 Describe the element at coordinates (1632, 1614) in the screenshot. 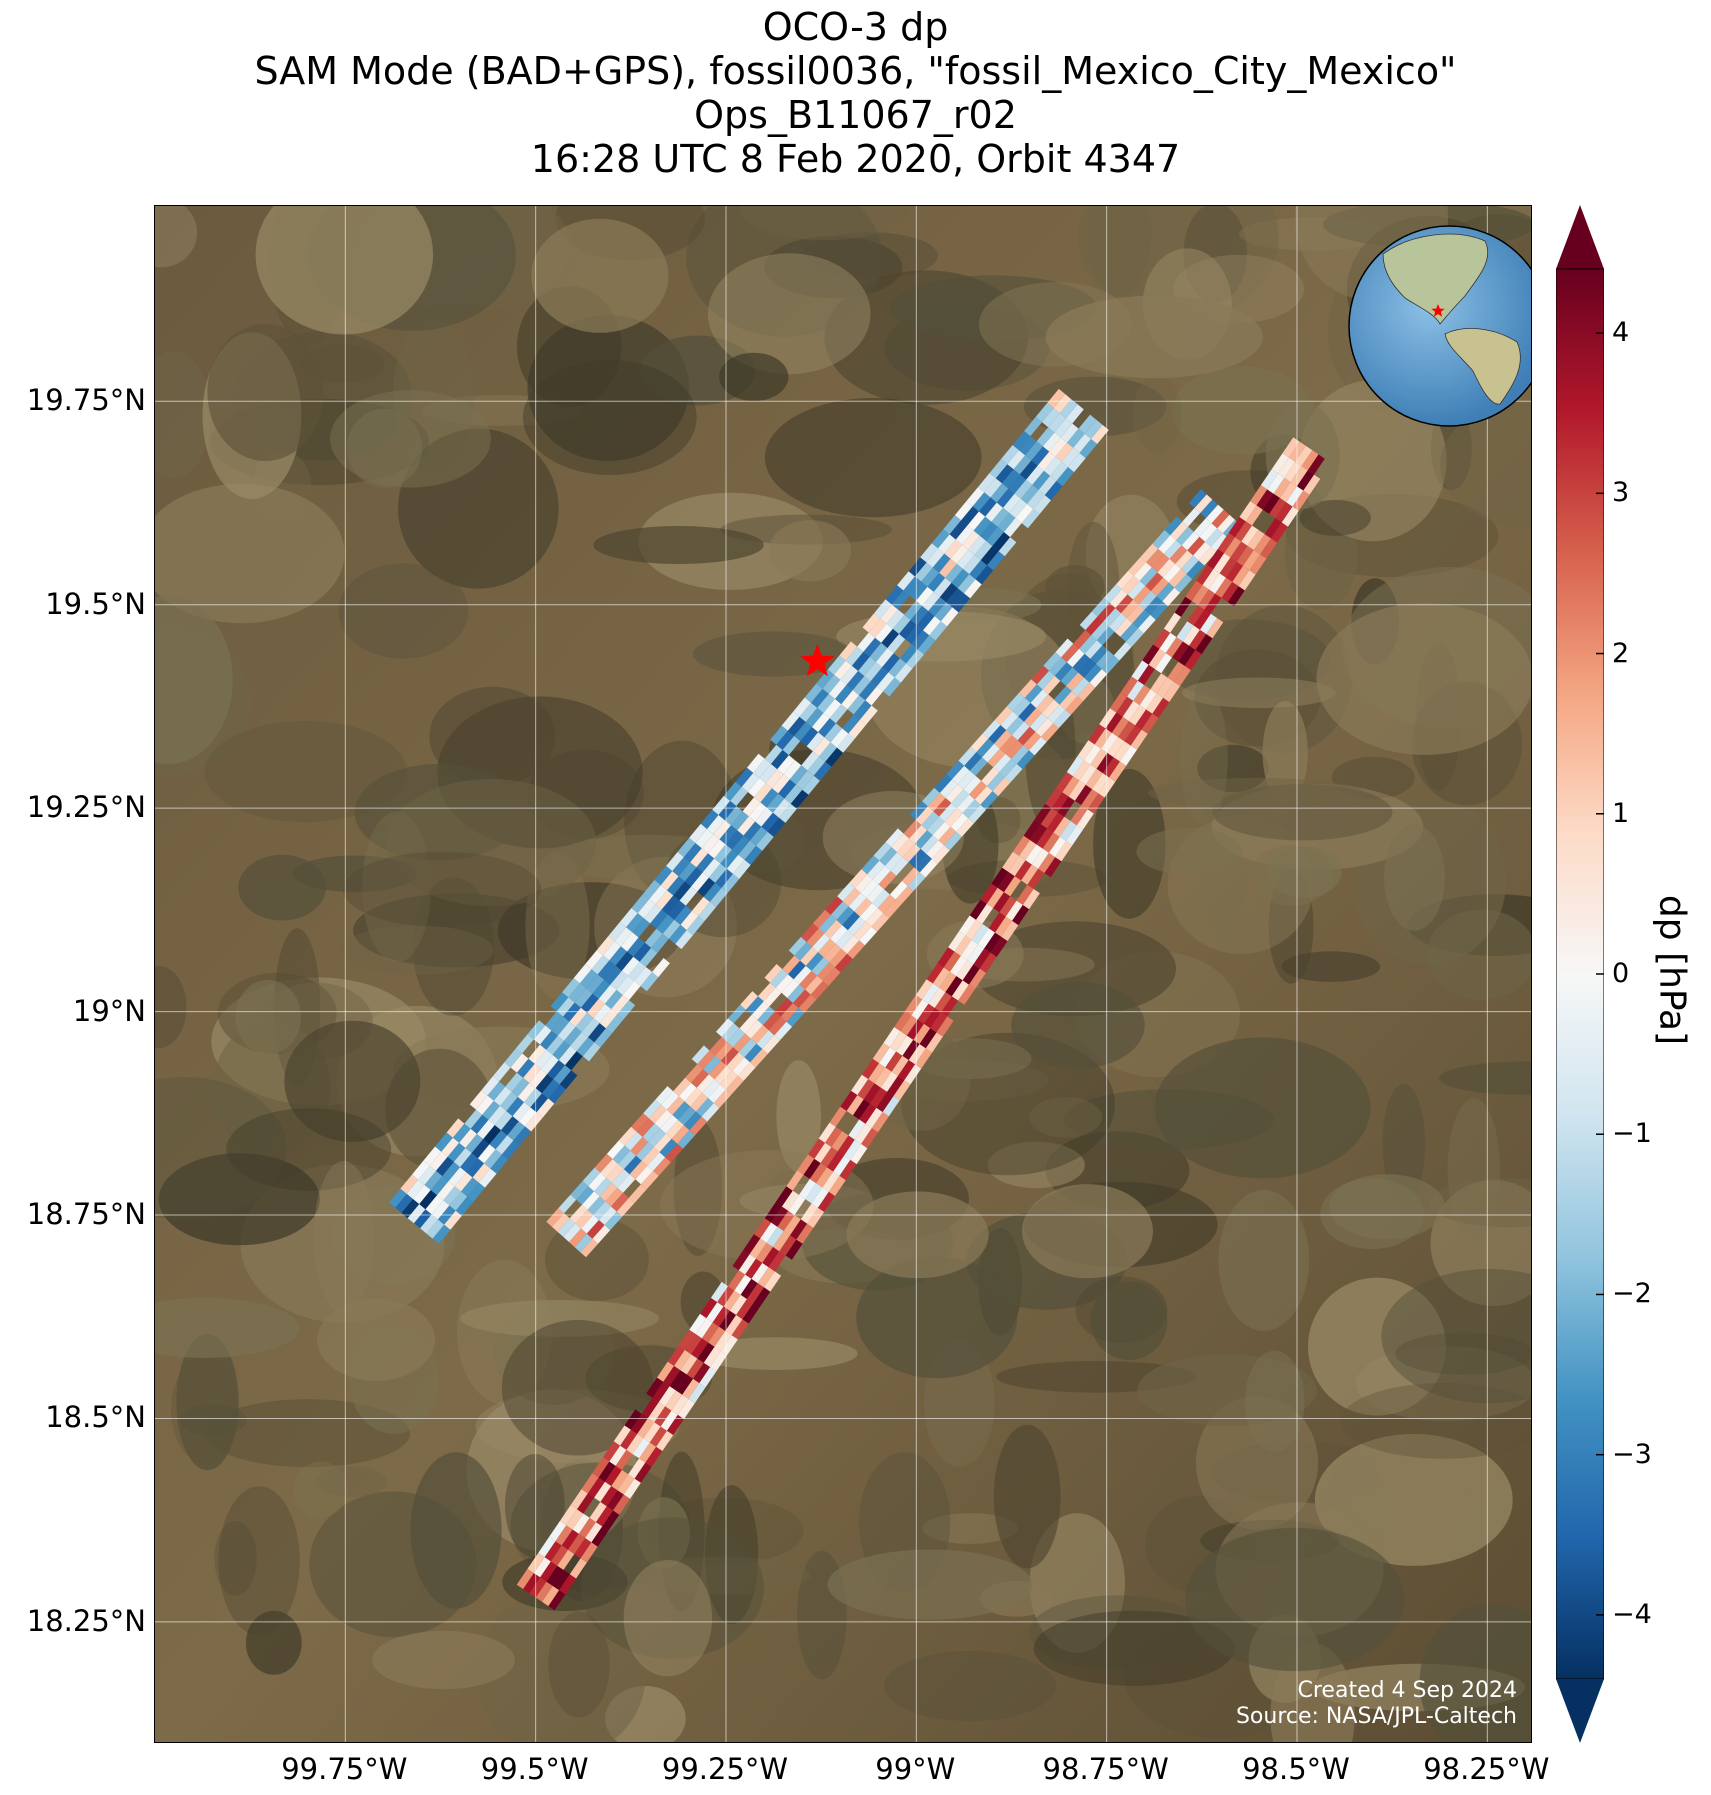

I see `colorbar-tick-label: −4` at that location.